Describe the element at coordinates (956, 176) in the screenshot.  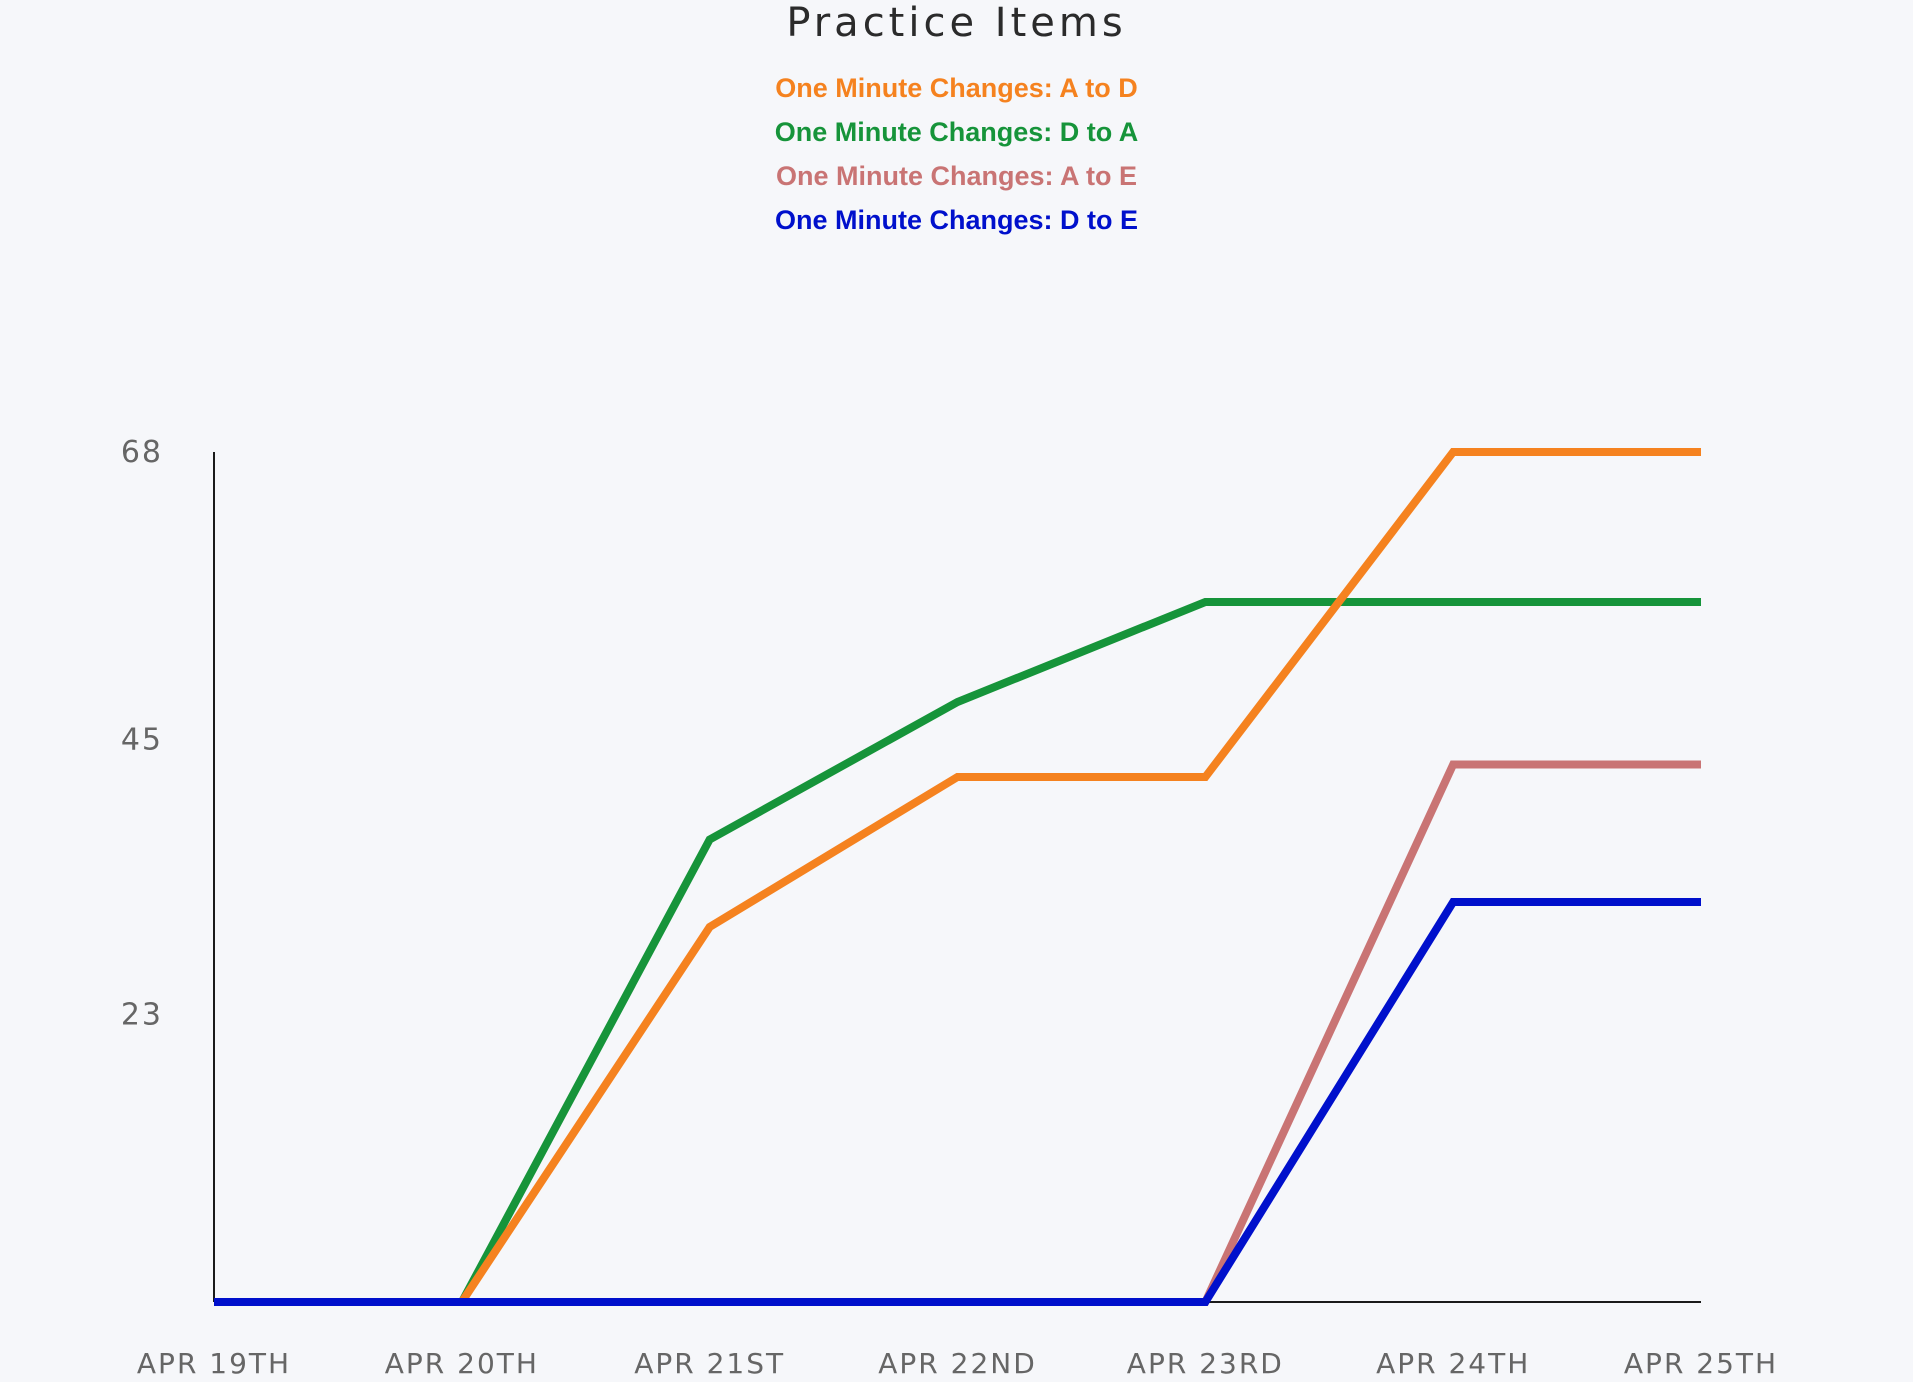
I see `legend-item-a-to-e: One Minute Changes: A to E` at that location.